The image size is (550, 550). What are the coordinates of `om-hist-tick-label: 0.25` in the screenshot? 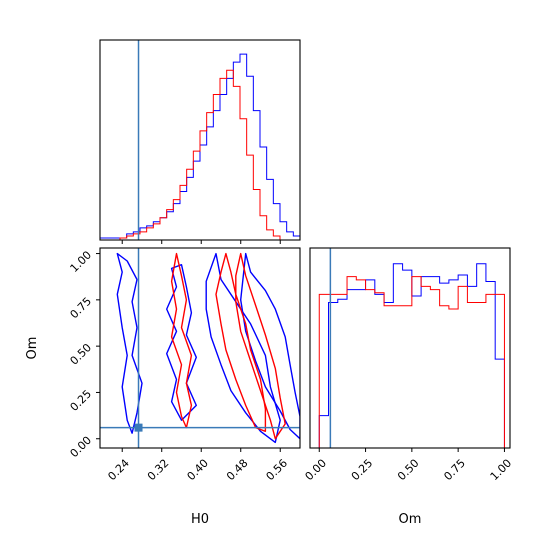 It's located at (362, 470).